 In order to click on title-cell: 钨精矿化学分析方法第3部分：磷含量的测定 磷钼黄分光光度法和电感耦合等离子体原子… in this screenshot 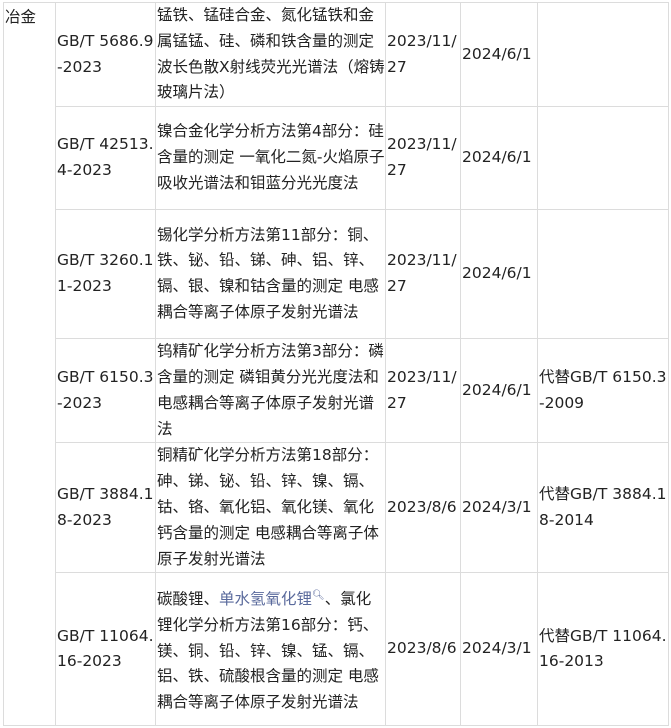, I will do `click(270, 391)`.